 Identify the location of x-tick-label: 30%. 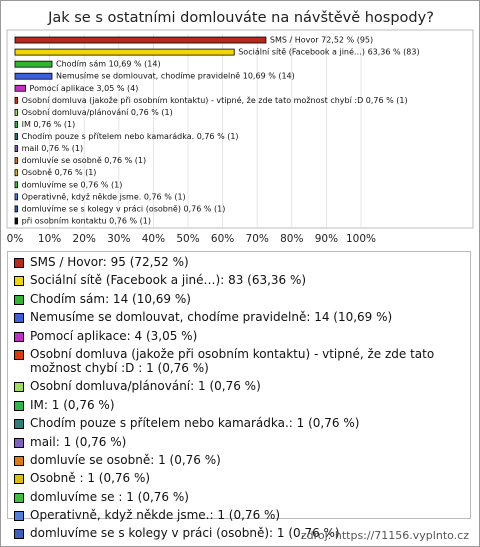
(118, 239).